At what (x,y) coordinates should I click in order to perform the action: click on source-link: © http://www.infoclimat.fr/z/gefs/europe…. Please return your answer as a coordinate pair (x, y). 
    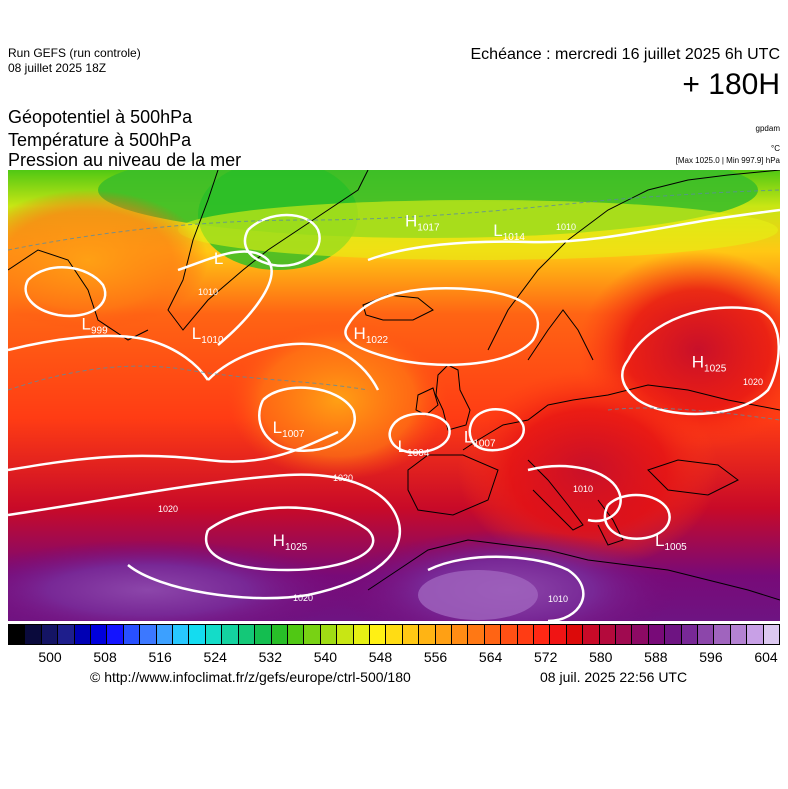
    Looking at the image, I should click on (250, 677).